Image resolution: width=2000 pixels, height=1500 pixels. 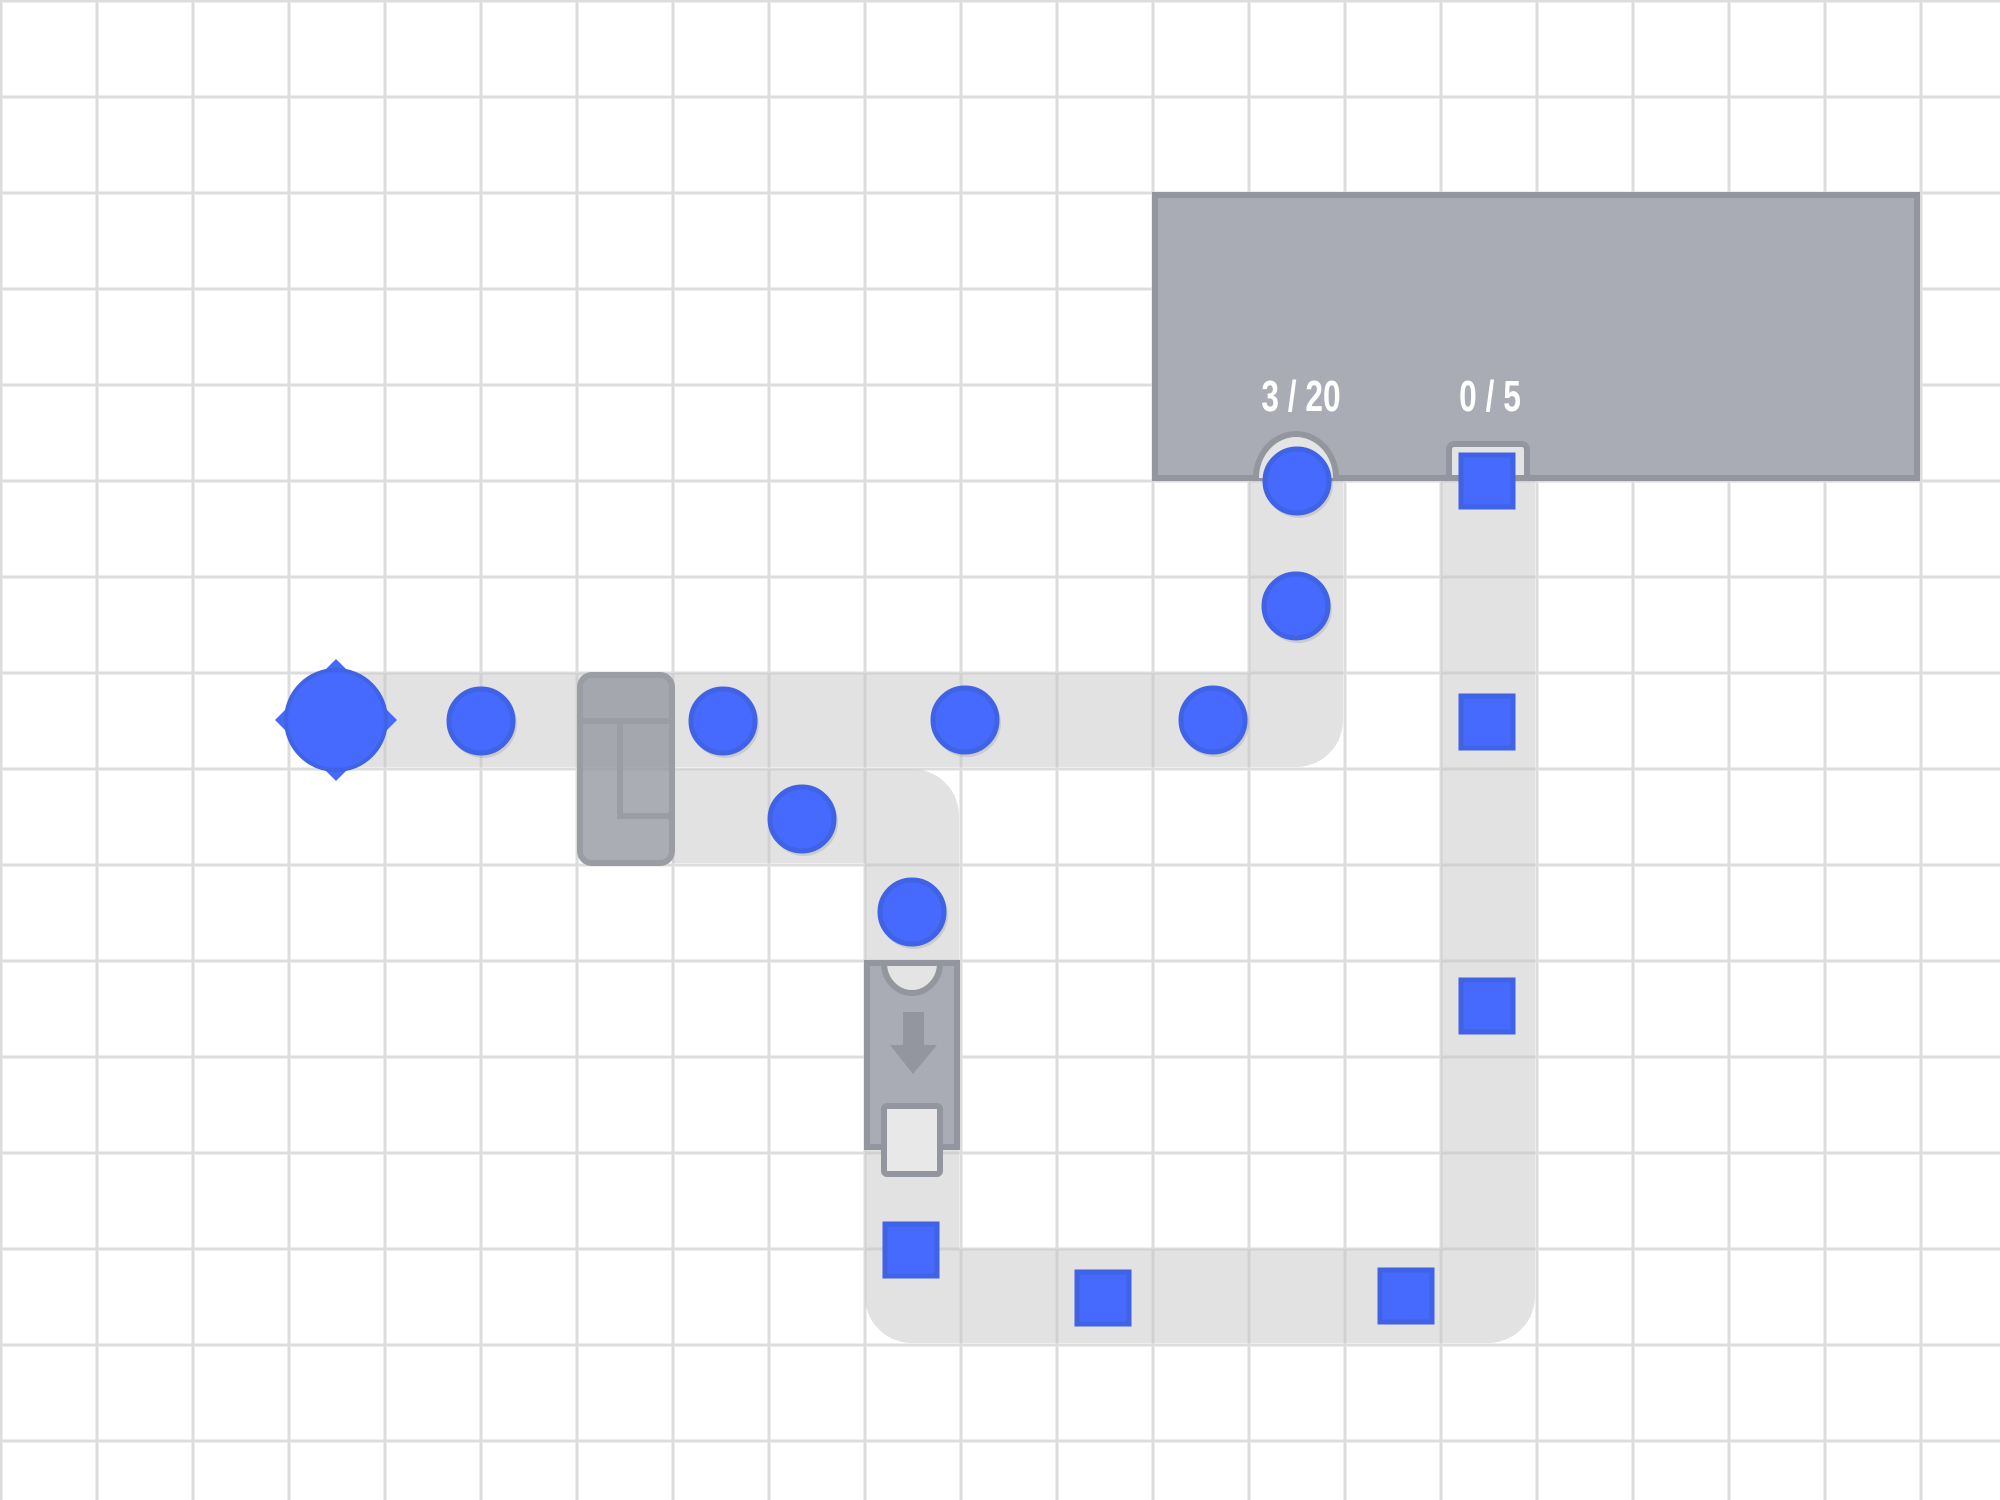 I want to click on converter, so click(x=912, y=1068).